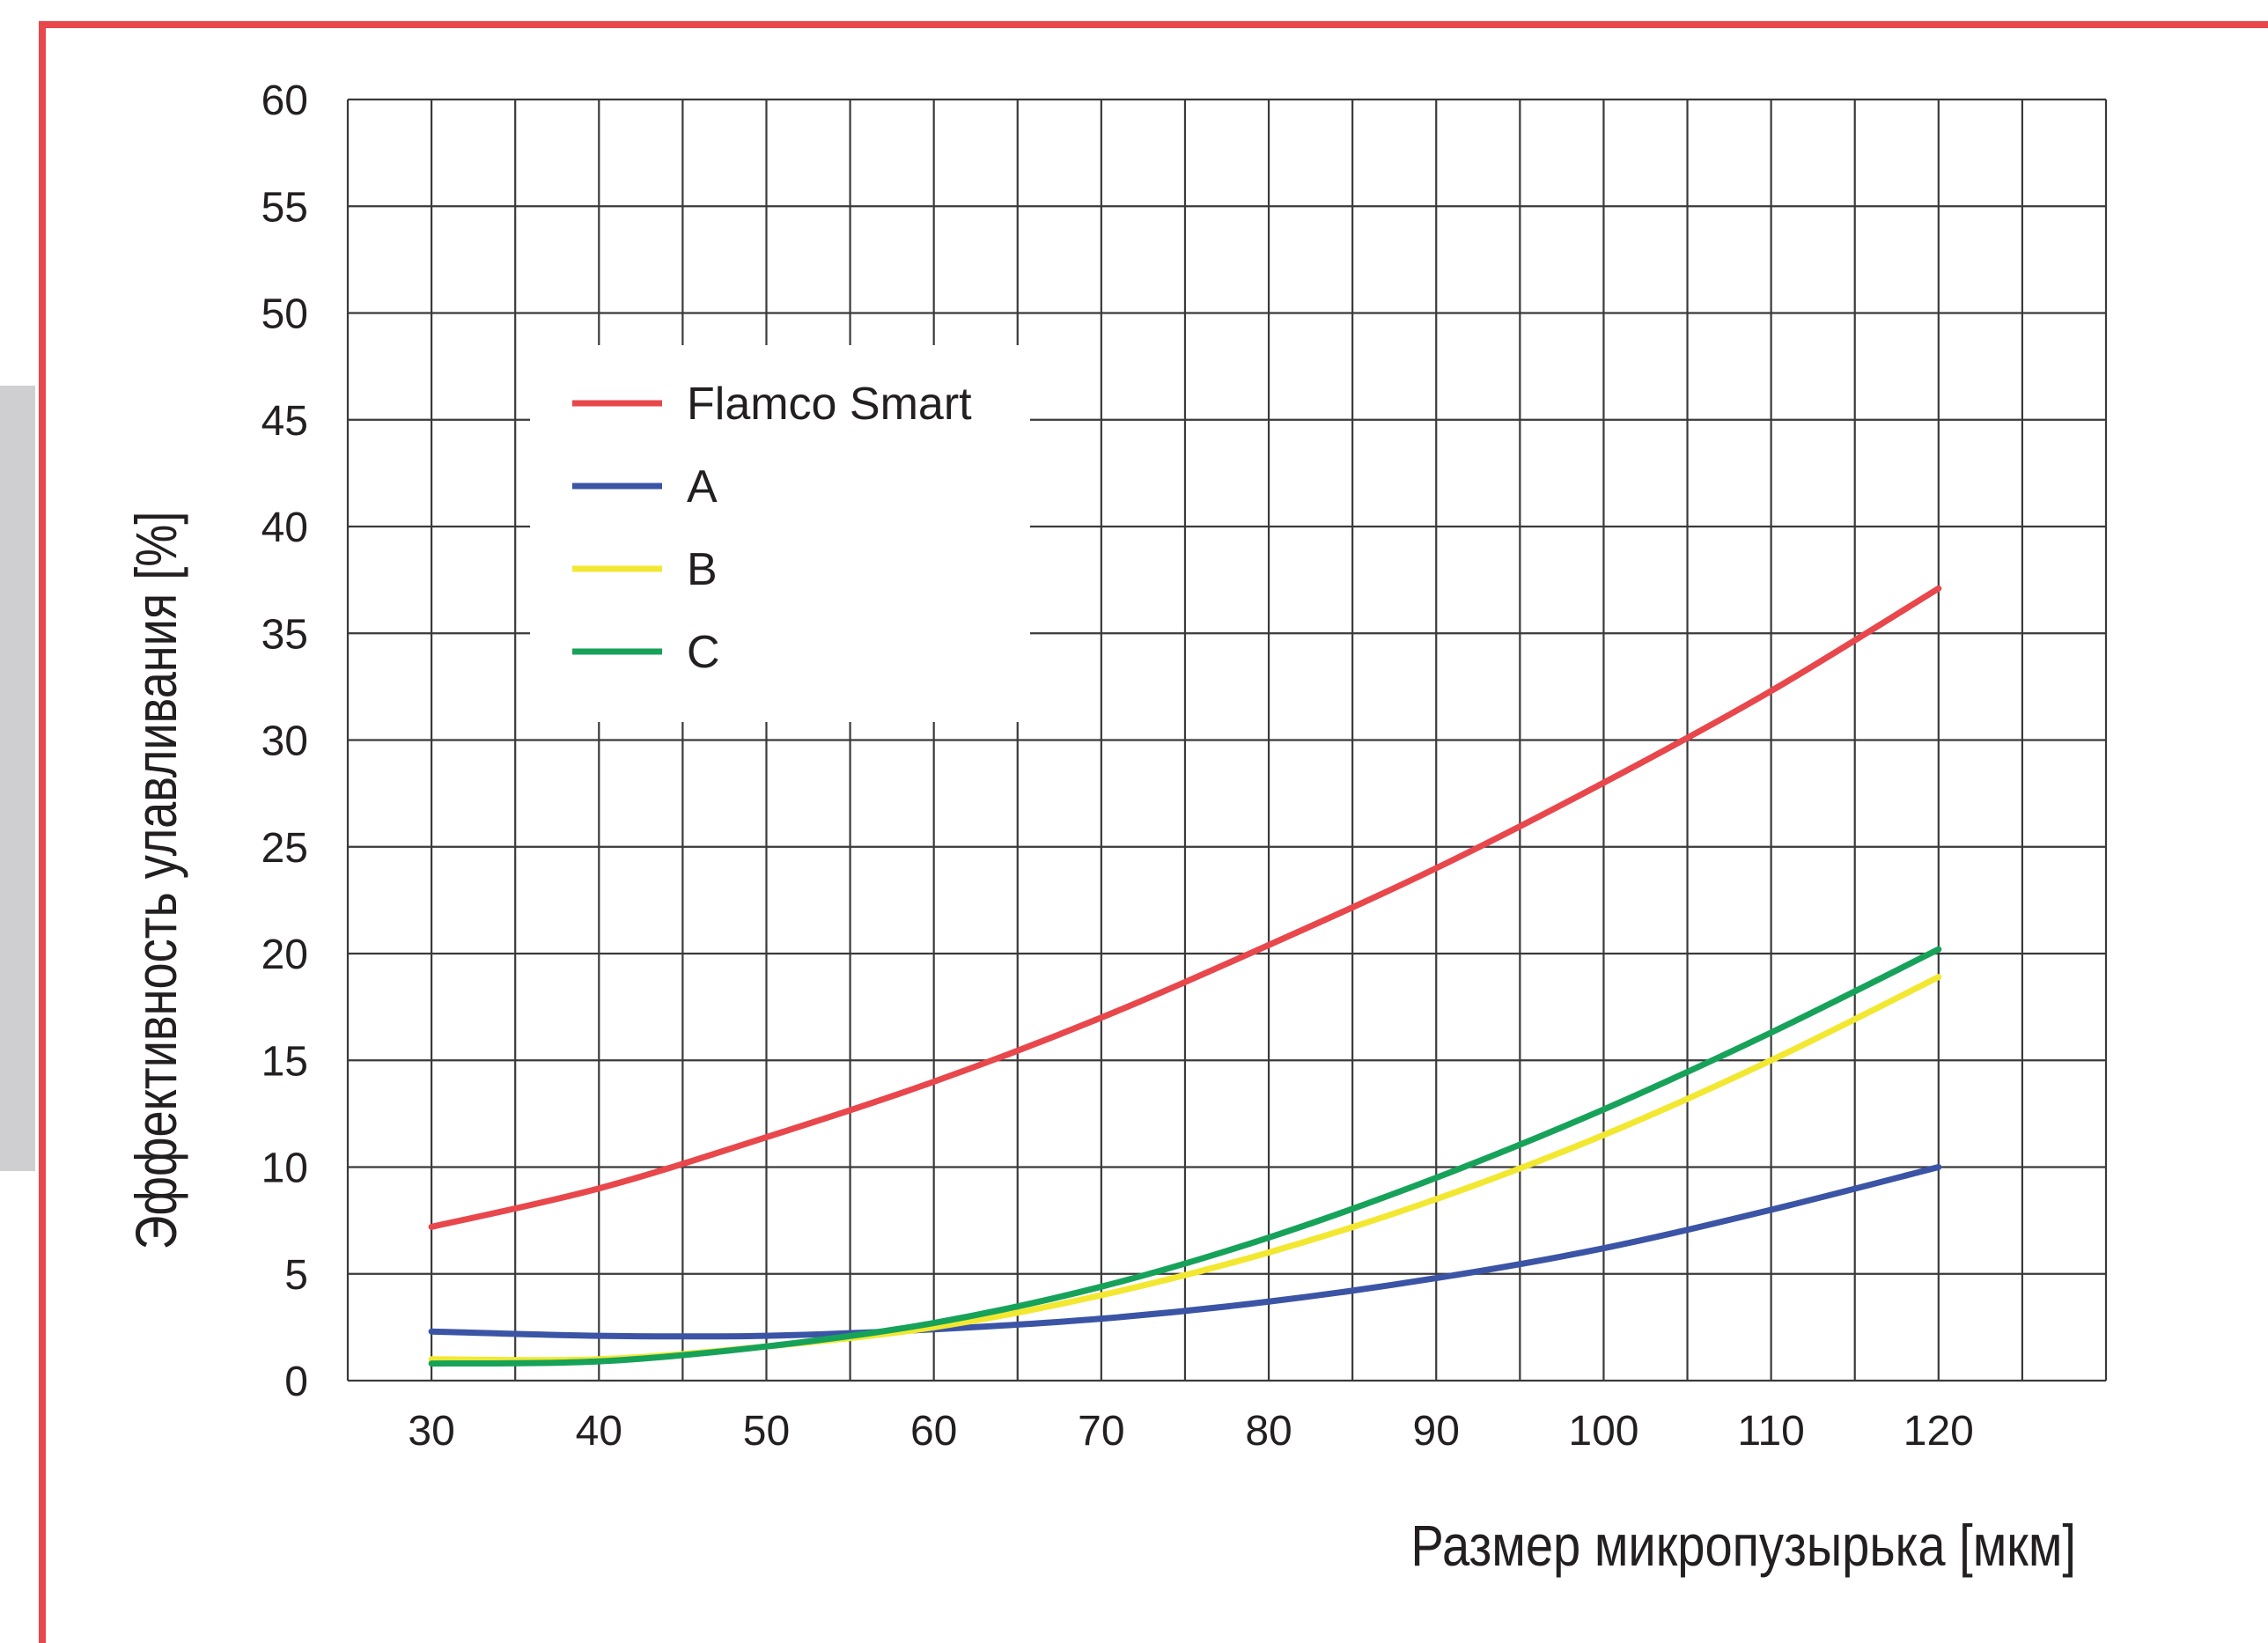 The width and height of the screenshot is (2268, 1643). Describe the element at coordinates (431, 1431) in the screenshot. I see `x-tick-label: 30` at that location.